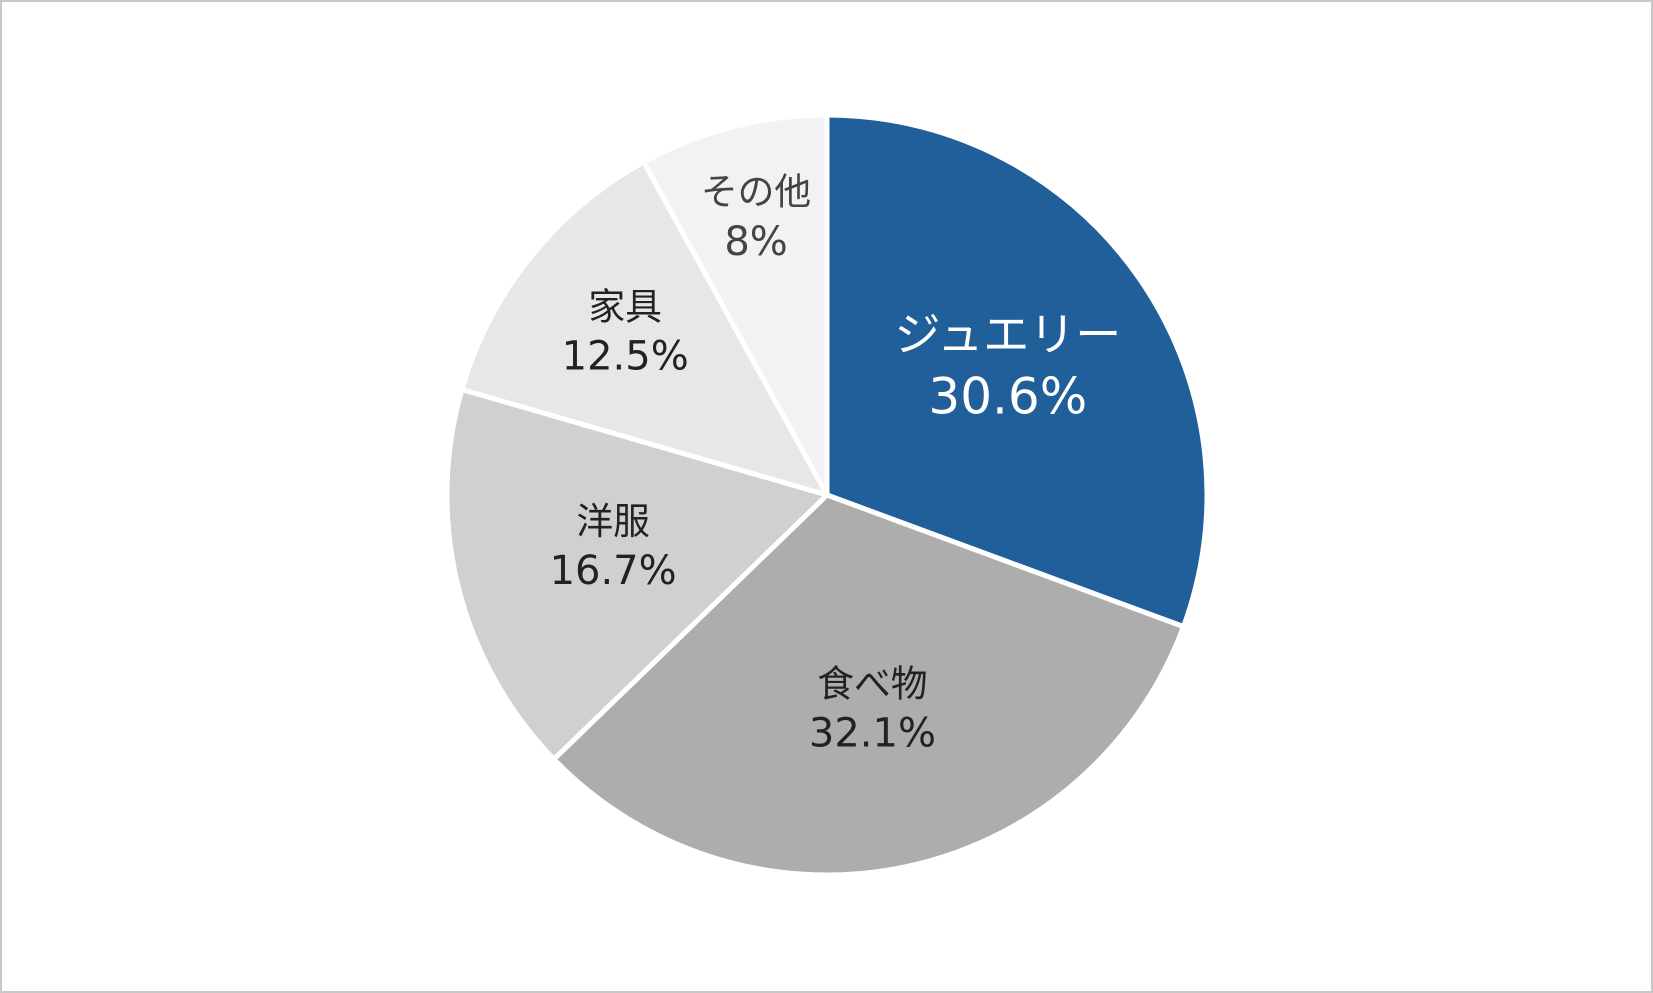 This screenshot has height=993, width=1653. Describe the element at coordinates (872, 733) in the screenshot. I see `slice-value-label: 32.1%` at that location.